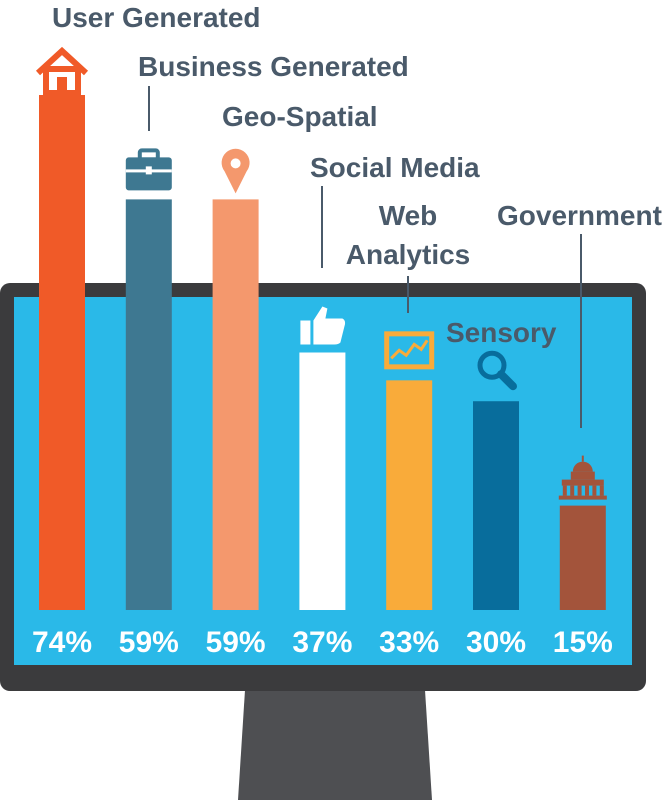 This screenshot has width=668, height=800. I want to click on category-label: Business Generated, so click(273, 66).